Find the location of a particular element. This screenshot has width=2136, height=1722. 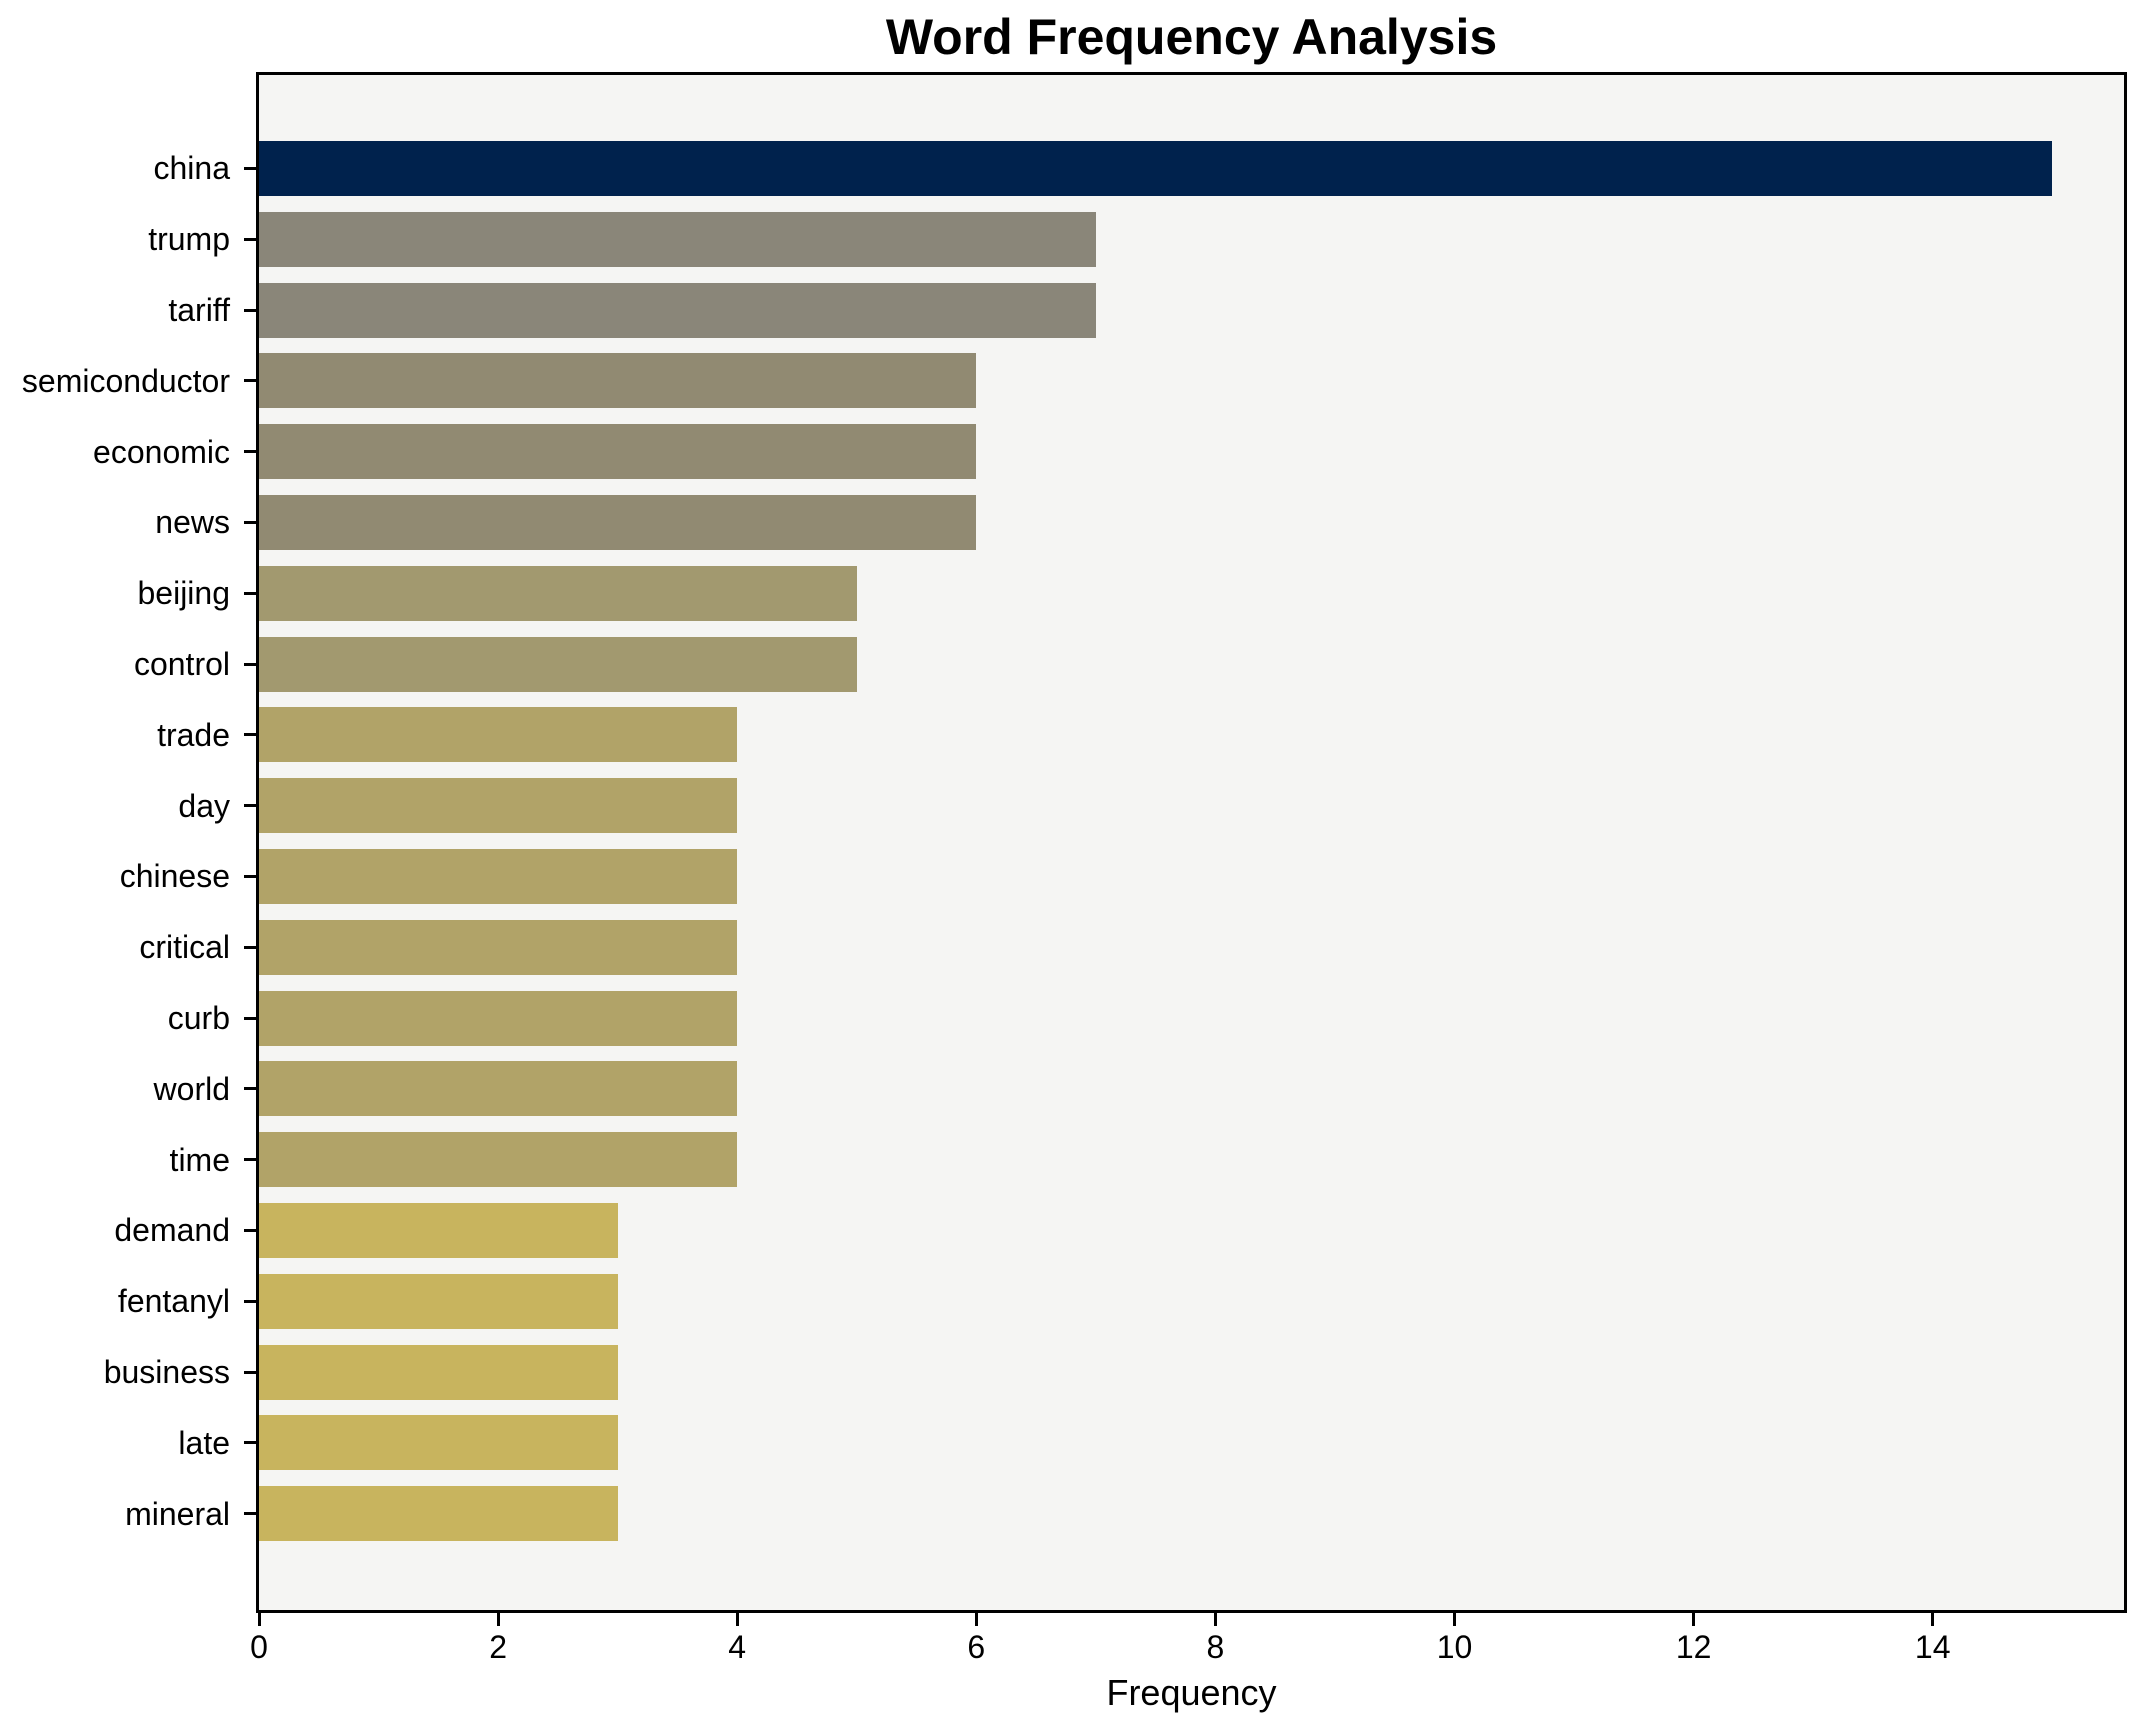

y-tick-label-fentanyl: fentanyl is located at coordinates (173, 1301).